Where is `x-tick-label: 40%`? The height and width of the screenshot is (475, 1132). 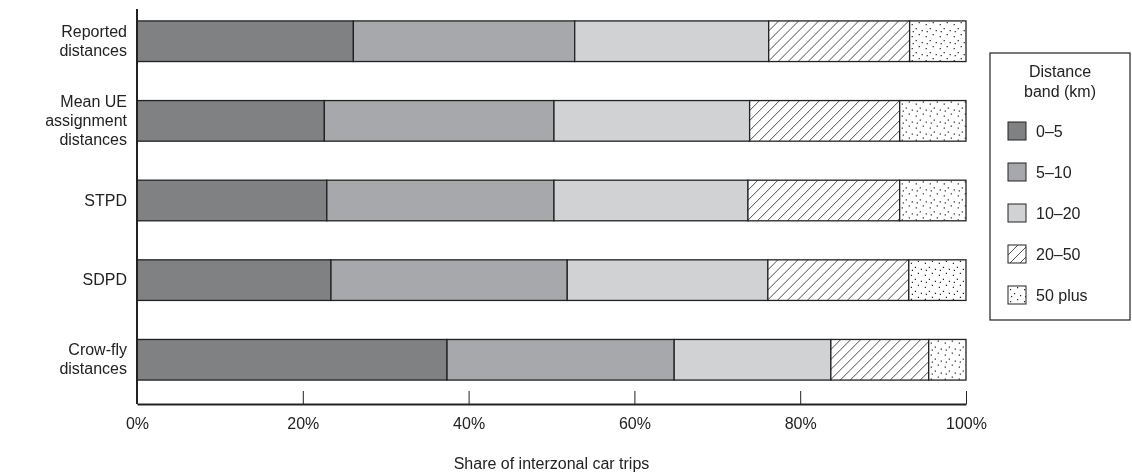 x-tick-label: 40% is located at coordinates (469, 424).